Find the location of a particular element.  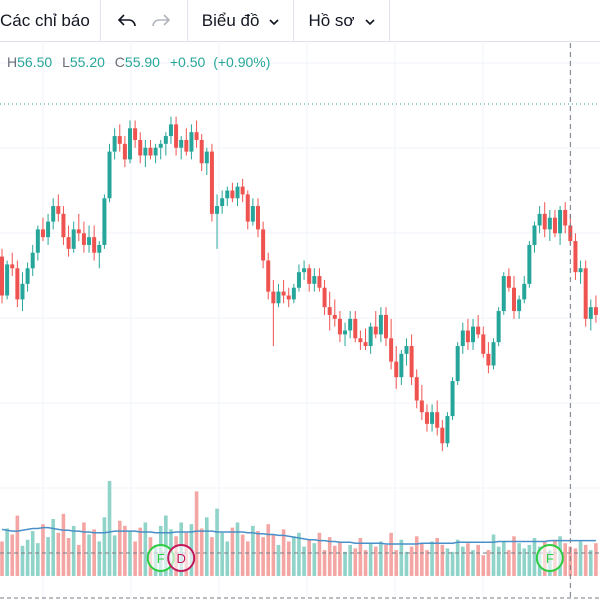

indicators-button: Các chỉ báo is located at coordinates (50, 20).